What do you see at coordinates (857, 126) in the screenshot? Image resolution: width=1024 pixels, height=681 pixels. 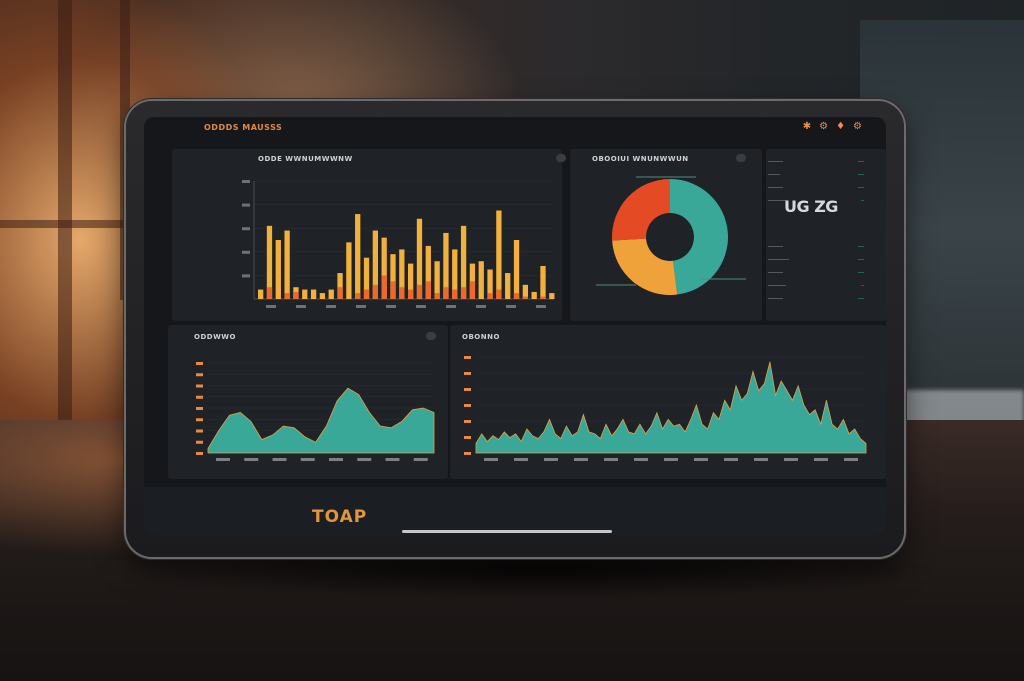 I see `menu-icon: ⚙` at bounding box center [857, 126].